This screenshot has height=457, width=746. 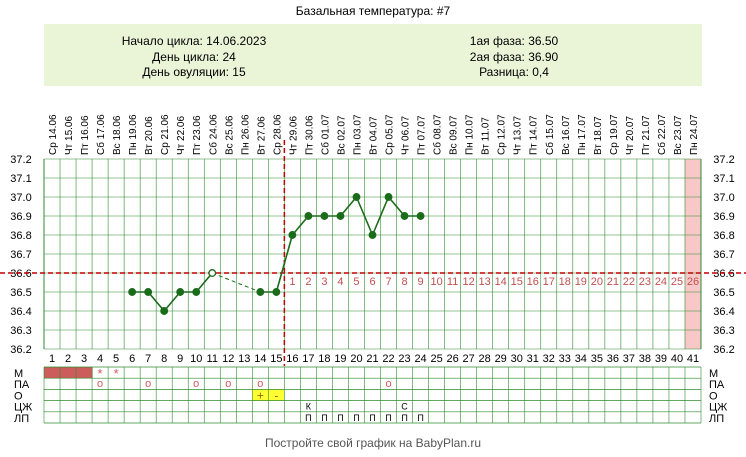 What do you see at coordinates (436, 282) in the screenshot?
I see `luteal-day-label: 10` at bounding box center [436, 282].